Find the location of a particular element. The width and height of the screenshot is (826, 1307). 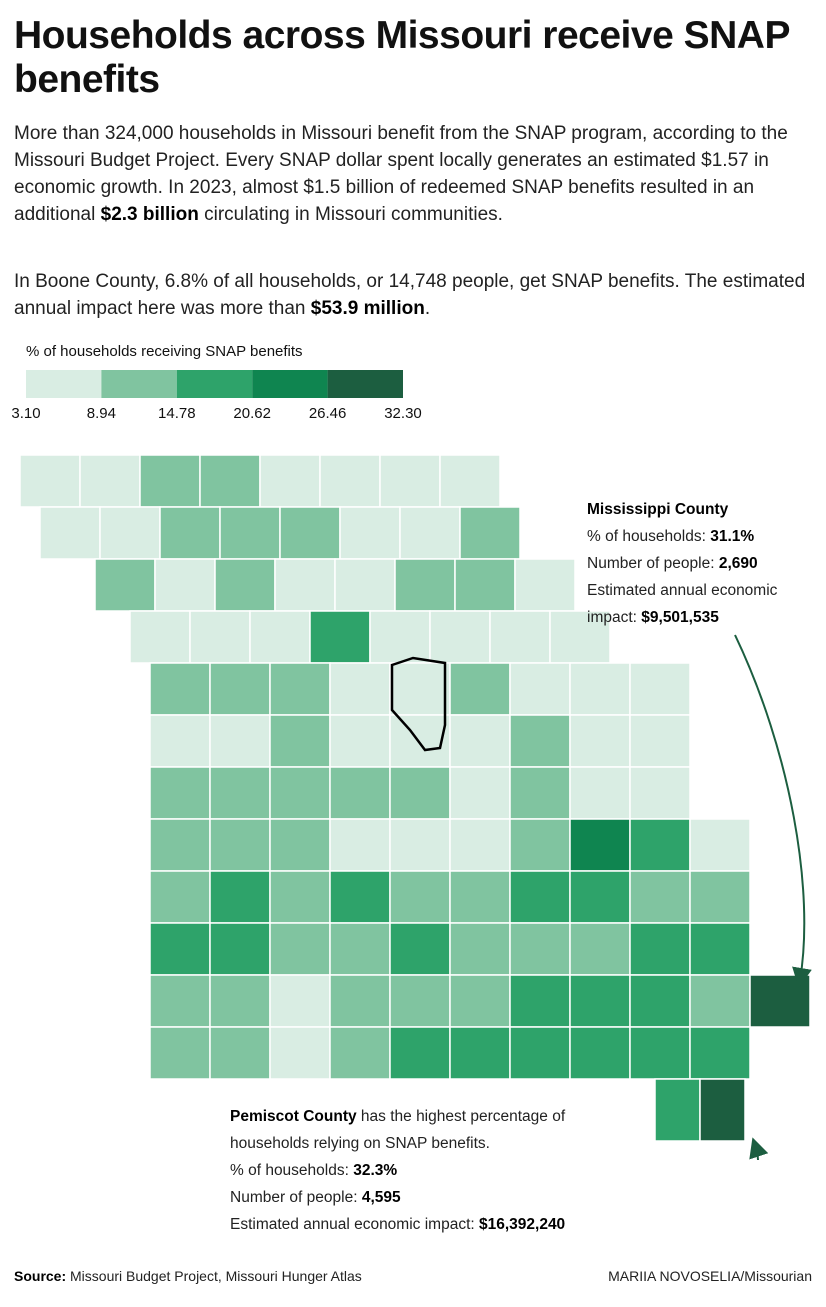

legend: 3.10 8.94 14.78 20.62 26.46 32.30 is located at coordinates (216, 396).